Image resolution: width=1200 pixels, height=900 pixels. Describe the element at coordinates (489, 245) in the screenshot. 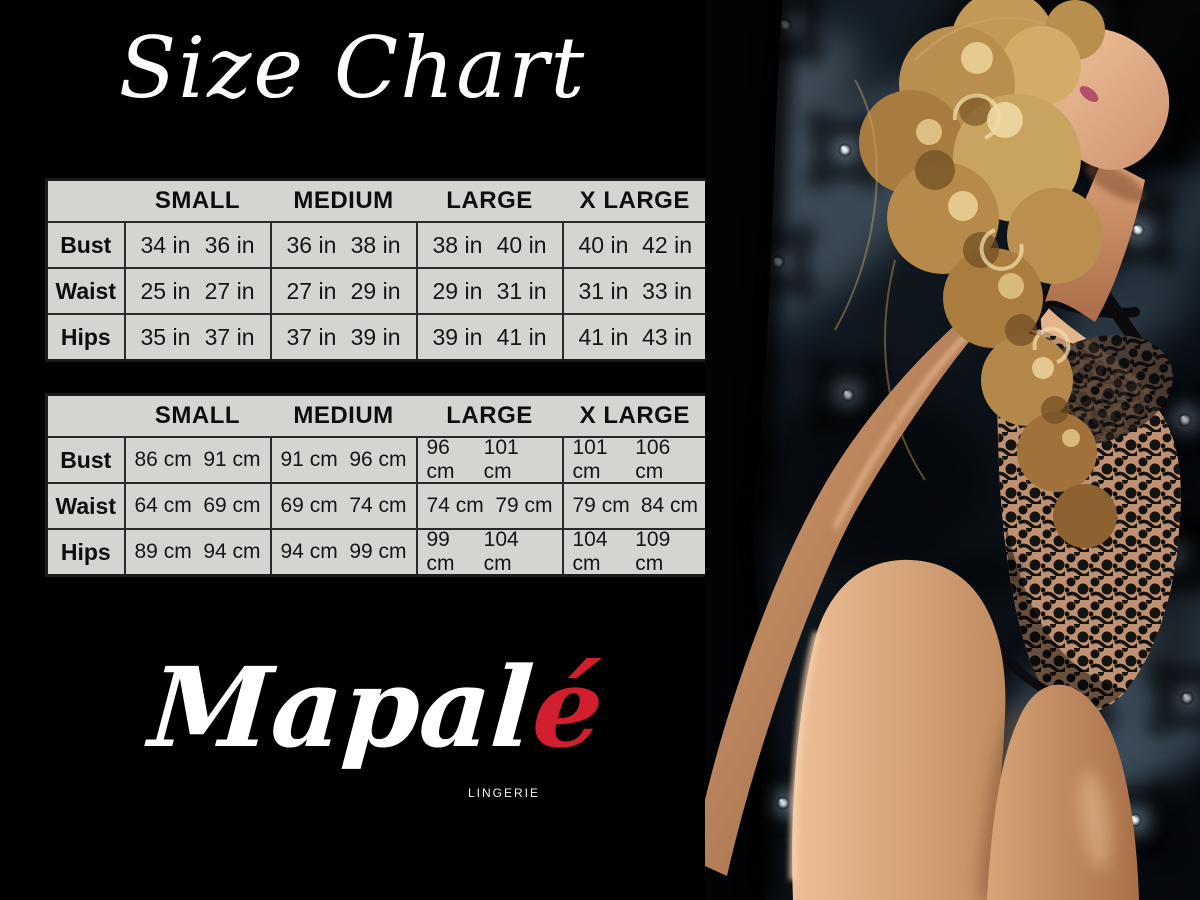

I see `value-cell: 38 in 40 in` at that location.